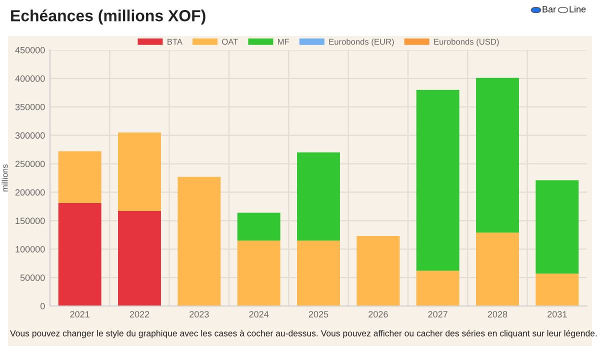 The width and height of the screenshot is (600, 346). What do you see at coordinates (32, 277) in the screenshot?
I see `y-tick-label: 50000` at bounding box center [32, 277].